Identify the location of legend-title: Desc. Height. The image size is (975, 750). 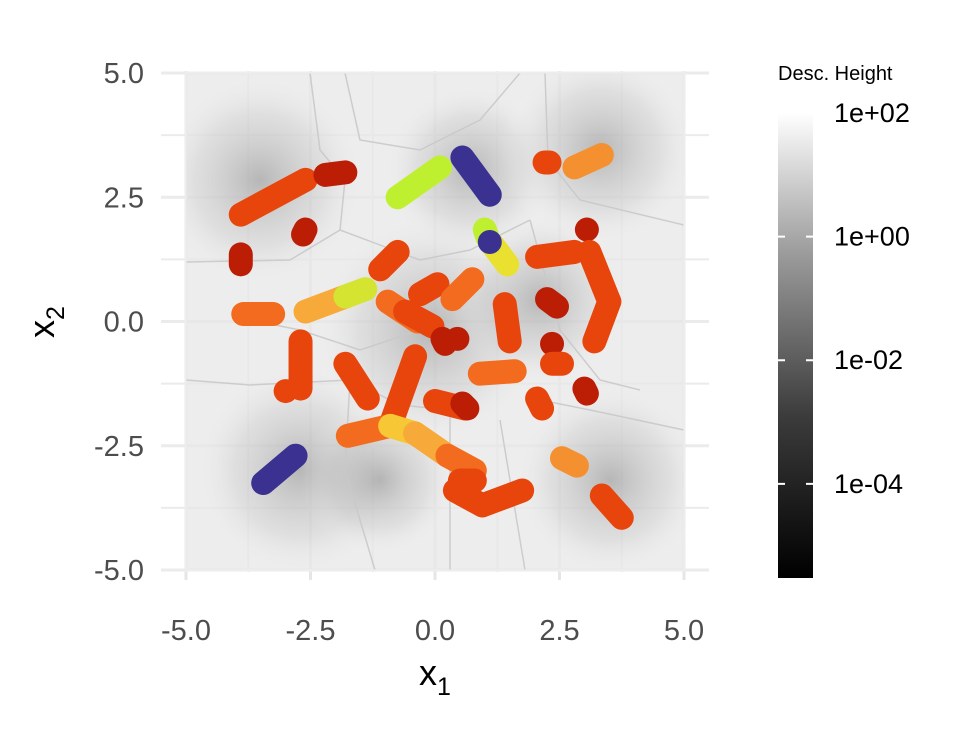
(835, 74).